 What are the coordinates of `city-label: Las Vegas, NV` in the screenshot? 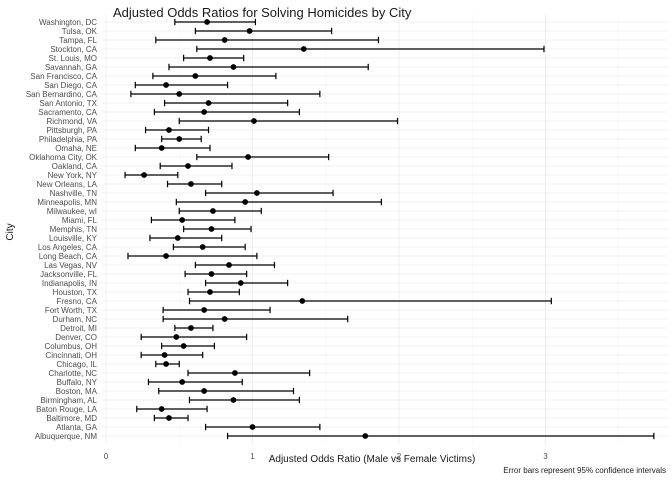 It's located at (71, 265).